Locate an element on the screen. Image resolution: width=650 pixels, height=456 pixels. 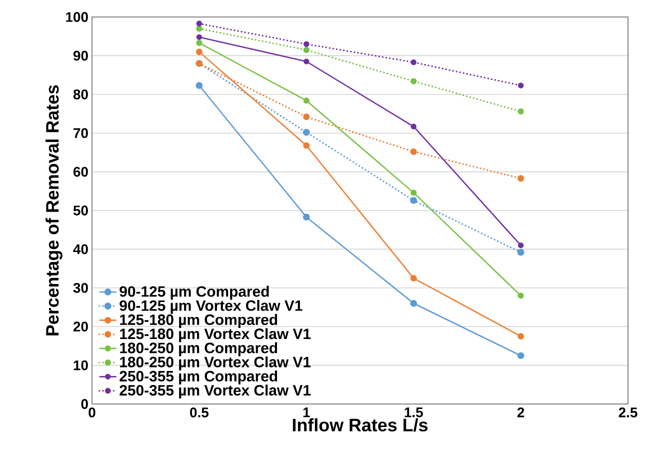
y-tick-label: 40 is located at coordinates (80, 249).